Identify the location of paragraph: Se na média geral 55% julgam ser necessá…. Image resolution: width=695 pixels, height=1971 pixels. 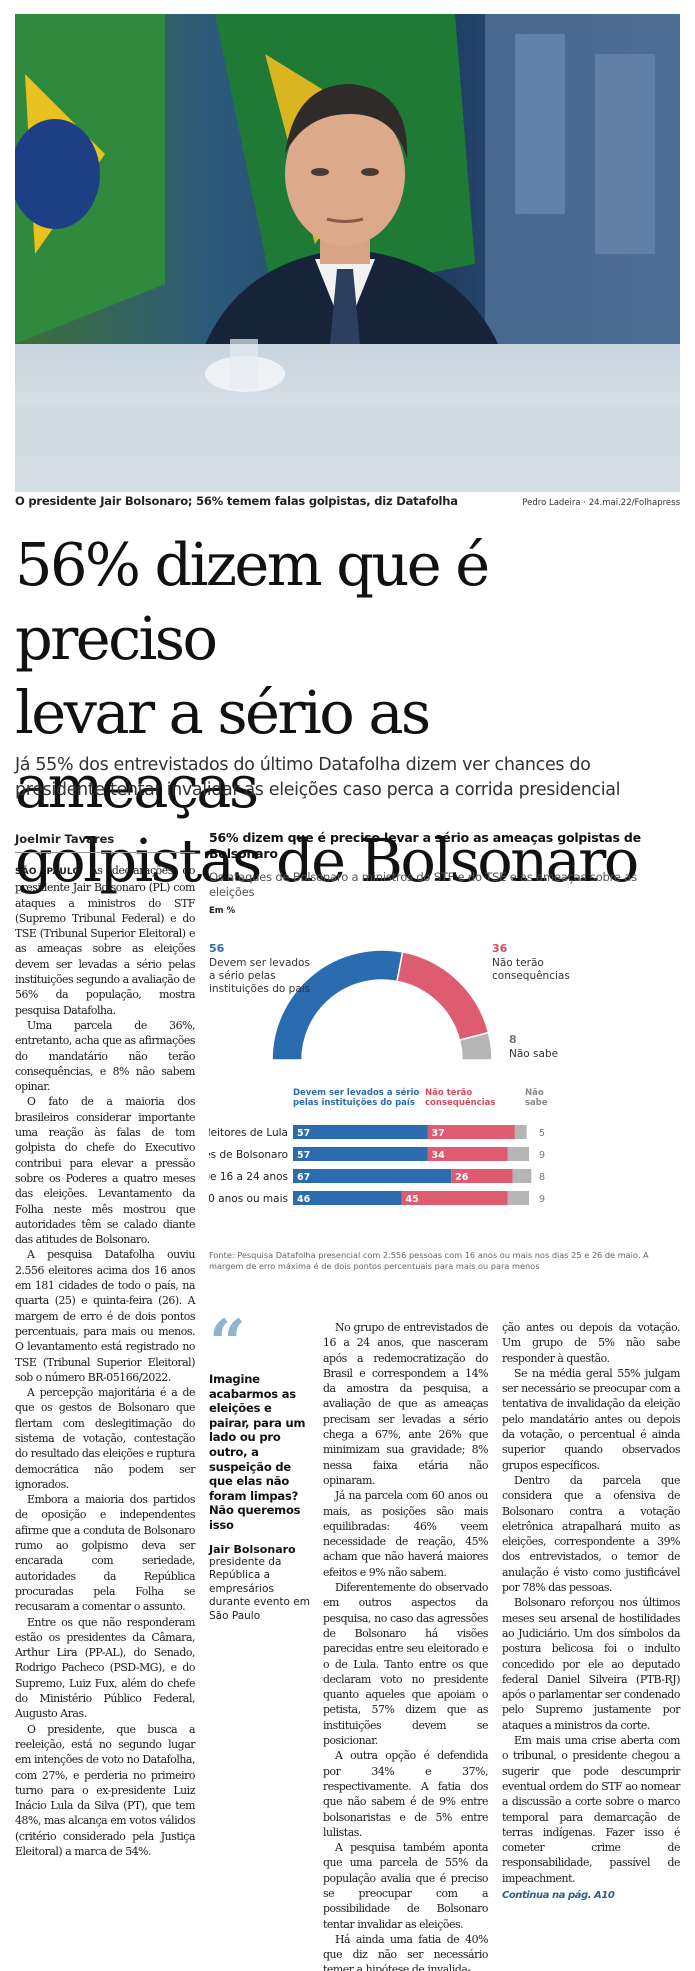
(591, 1419).